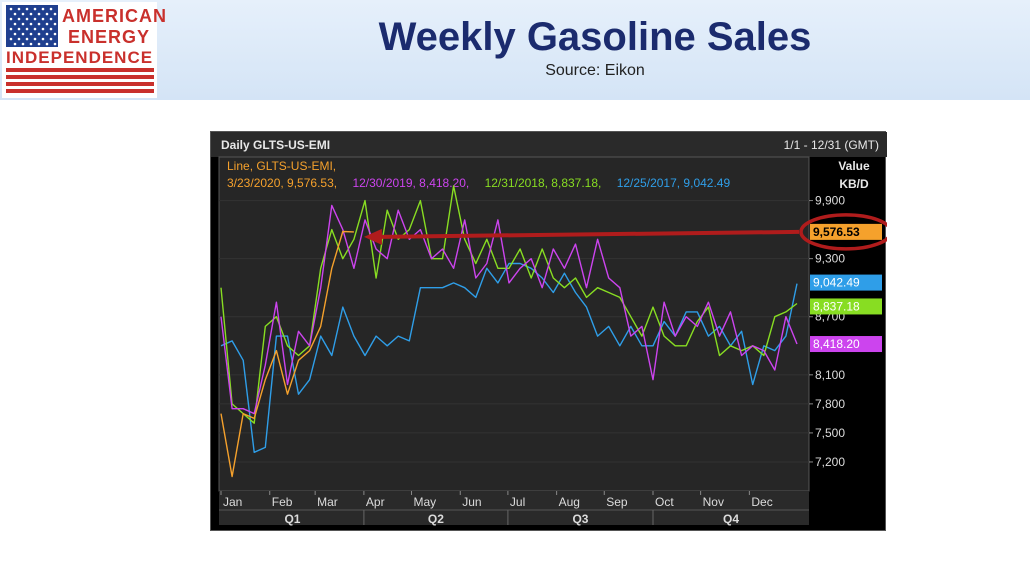 Image resolution: width=1030 pixels, height=579 pixels. Describe the element at coordinates (836, 232) in the screenshot. I see `last-value-label: 9,576.53` at that location.